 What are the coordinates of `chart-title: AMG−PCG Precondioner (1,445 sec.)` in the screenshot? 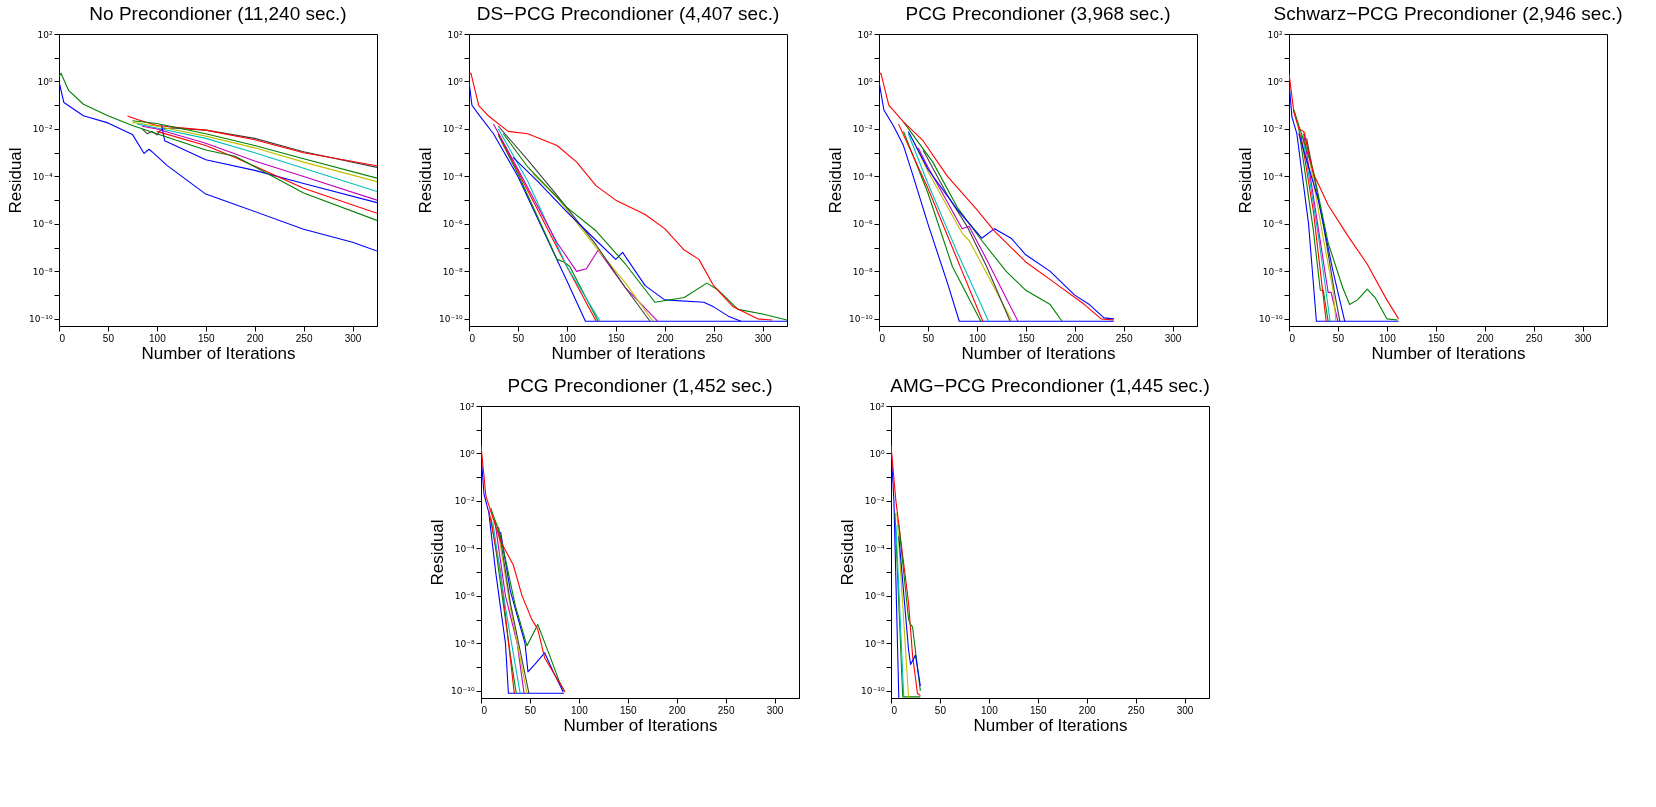 It's located at (1050, 385).